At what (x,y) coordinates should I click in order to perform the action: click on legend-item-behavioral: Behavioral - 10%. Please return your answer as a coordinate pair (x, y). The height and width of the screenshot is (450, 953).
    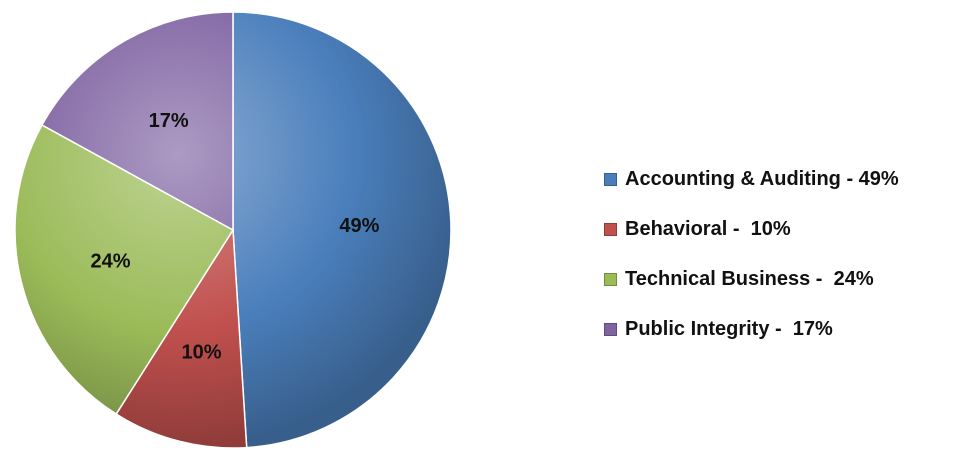
    Looking at the image, I should click on (751, 229).